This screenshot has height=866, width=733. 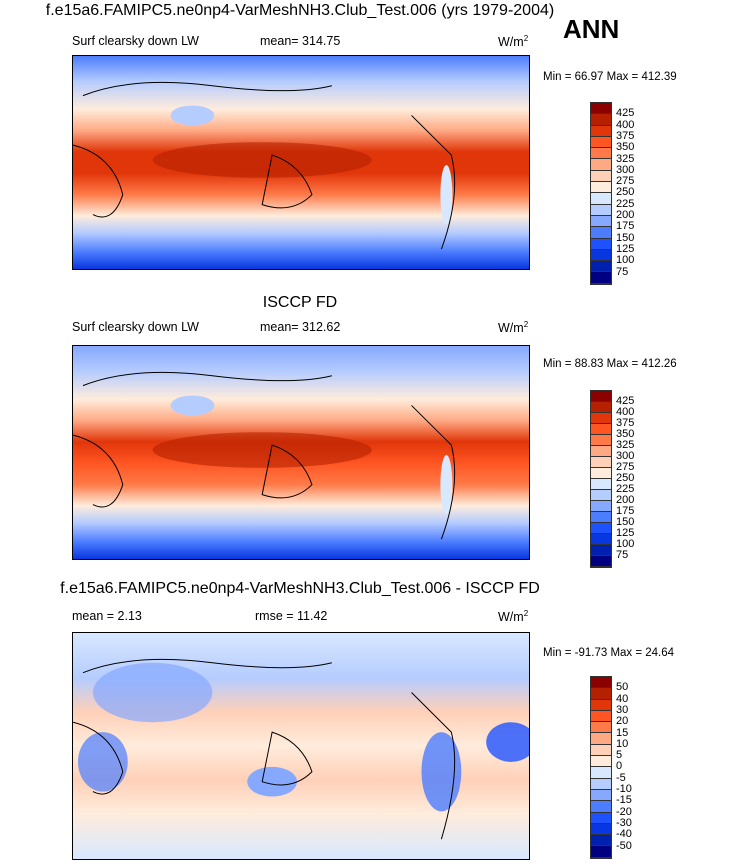 I want to click on colorbar-label: 425, so click(x=625, y=401).